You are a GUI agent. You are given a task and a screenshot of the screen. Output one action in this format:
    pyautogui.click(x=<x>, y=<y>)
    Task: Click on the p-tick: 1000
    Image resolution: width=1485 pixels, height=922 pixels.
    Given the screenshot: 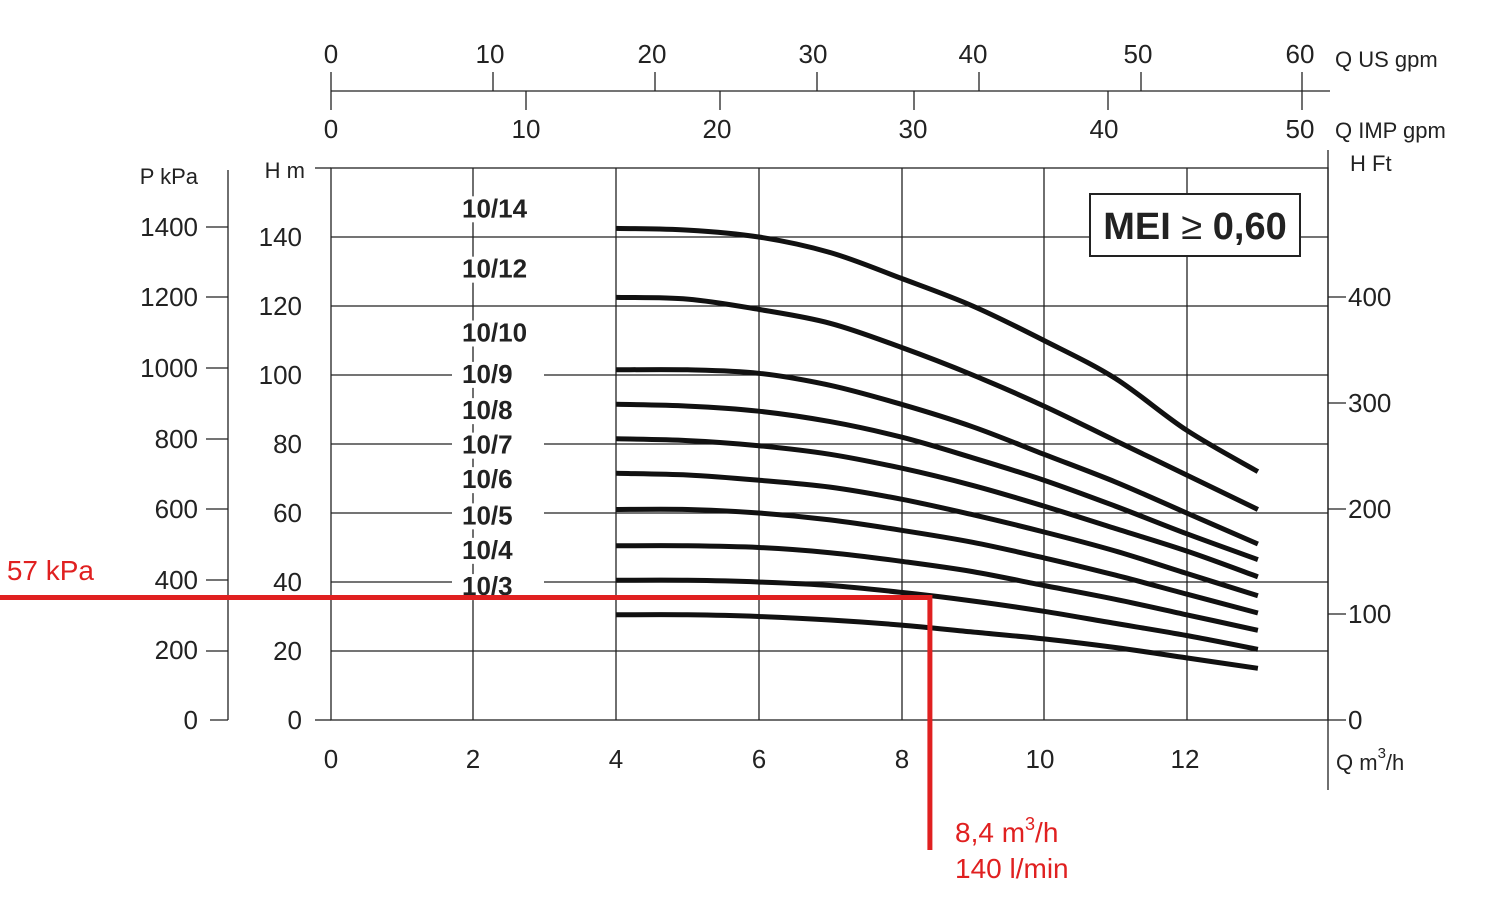 What is the action you would take?
    pyautogui.click(x=169, y=368)
    